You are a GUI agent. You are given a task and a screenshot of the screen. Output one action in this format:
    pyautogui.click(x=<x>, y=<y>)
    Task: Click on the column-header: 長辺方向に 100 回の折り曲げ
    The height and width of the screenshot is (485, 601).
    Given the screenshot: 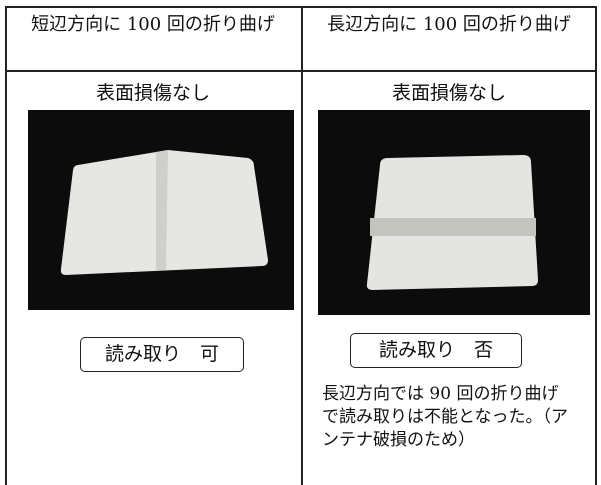 What is the action you would take?
    pyautogui.click(x=449, y=24)
    